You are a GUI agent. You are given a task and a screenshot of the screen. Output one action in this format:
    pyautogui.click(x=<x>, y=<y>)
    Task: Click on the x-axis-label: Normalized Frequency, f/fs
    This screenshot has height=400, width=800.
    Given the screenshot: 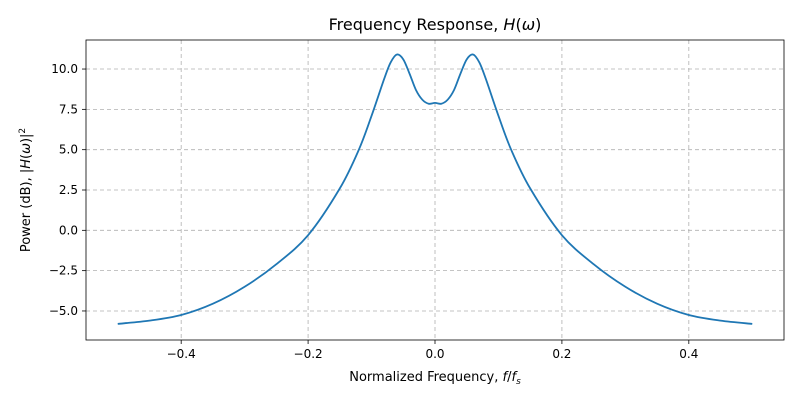 What is the action you would take?
    pyautogui.click(x=435, y=378)
    